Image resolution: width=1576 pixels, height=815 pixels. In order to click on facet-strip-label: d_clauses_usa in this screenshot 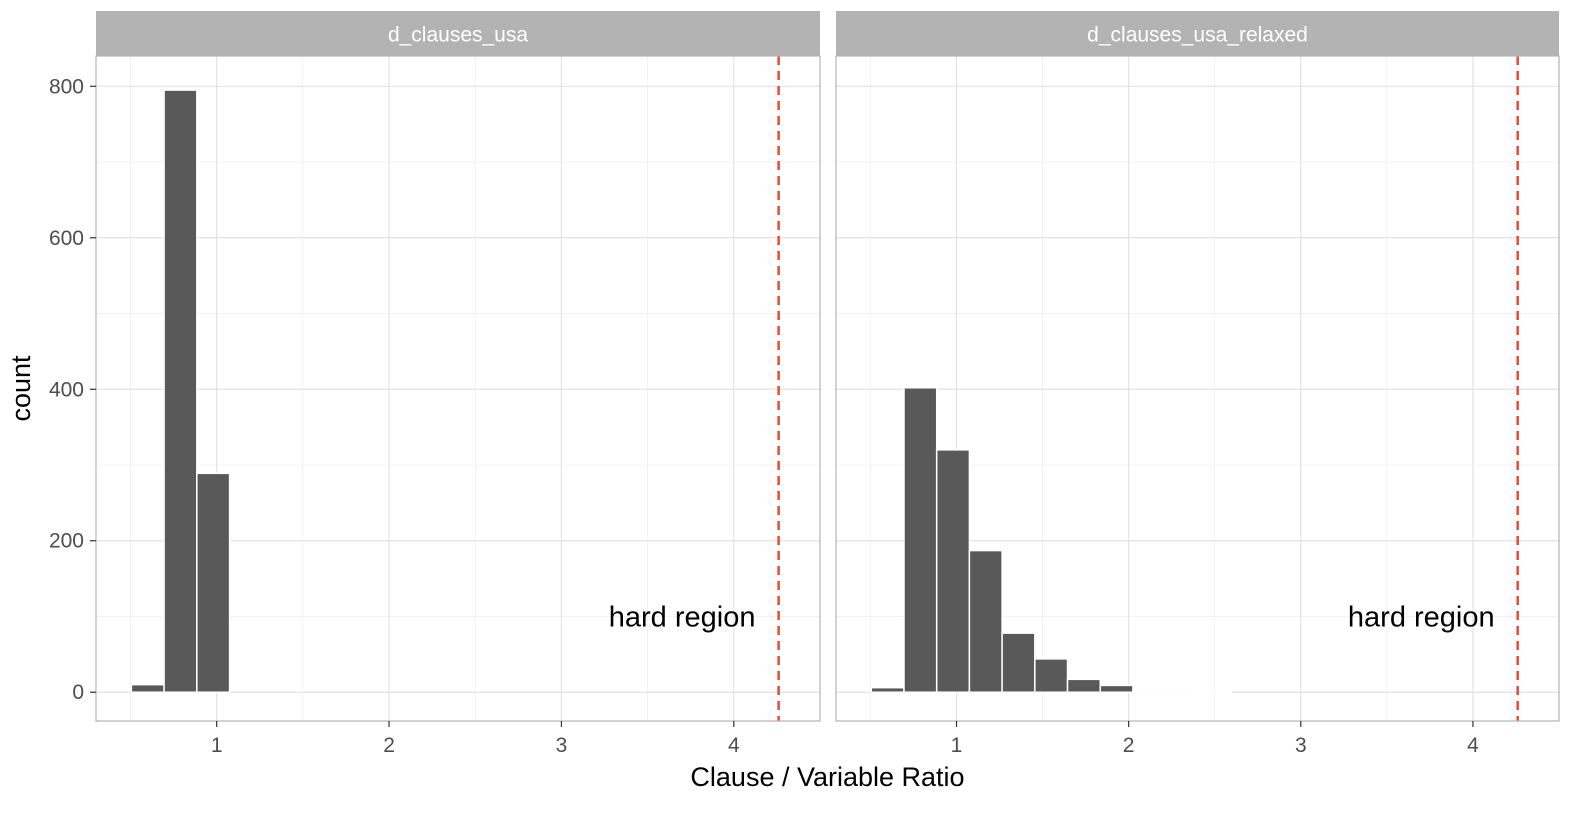, I will do `click(458, 35)`.